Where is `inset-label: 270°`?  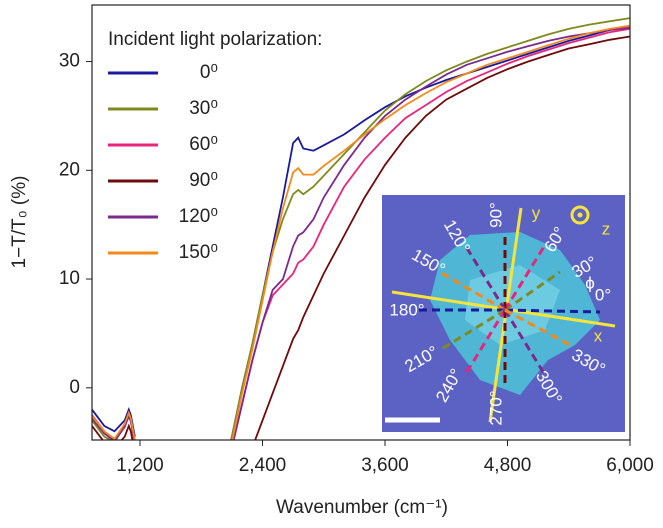 inset-label: 270° is located at coordinates (495, 407).